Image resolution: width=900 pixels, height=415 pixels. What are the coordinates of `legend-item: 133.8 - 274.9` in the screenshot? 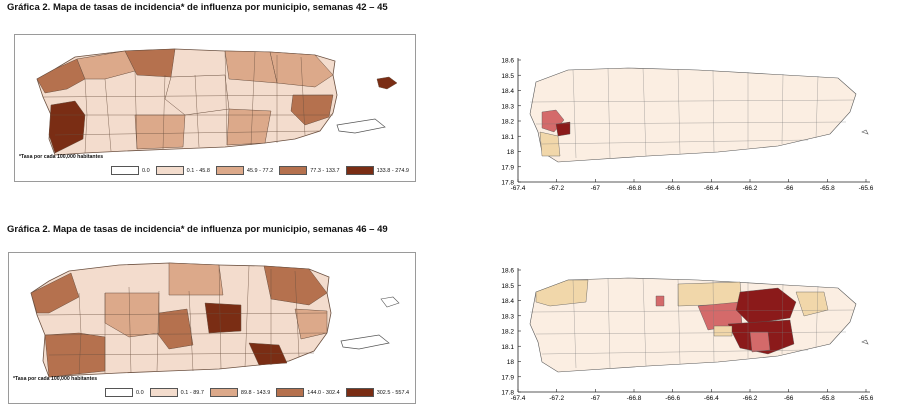 It's located at (377, 170).